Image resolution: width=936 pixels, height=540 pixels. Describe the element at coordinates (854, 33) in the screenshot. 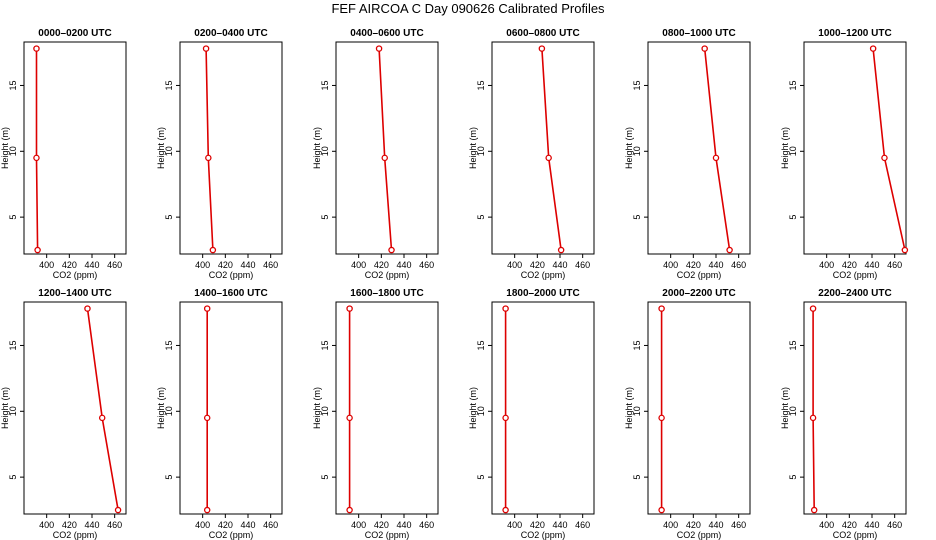

I see `panel-title: 1000–1200 UTC` at that location.